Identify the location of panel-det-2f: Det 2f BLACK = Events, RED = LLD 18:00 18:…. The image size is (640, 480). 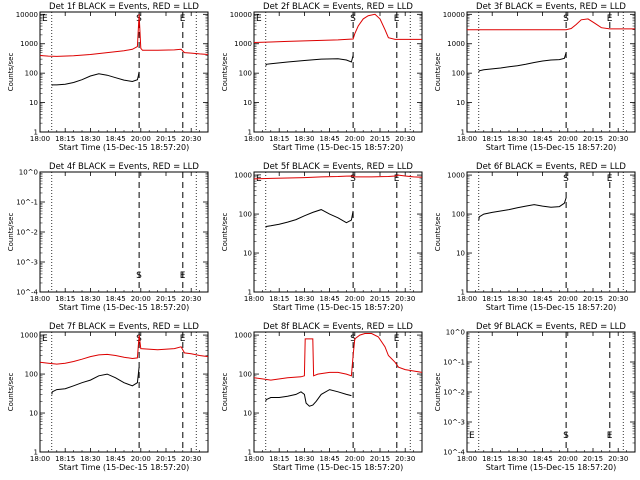
(322, 77).